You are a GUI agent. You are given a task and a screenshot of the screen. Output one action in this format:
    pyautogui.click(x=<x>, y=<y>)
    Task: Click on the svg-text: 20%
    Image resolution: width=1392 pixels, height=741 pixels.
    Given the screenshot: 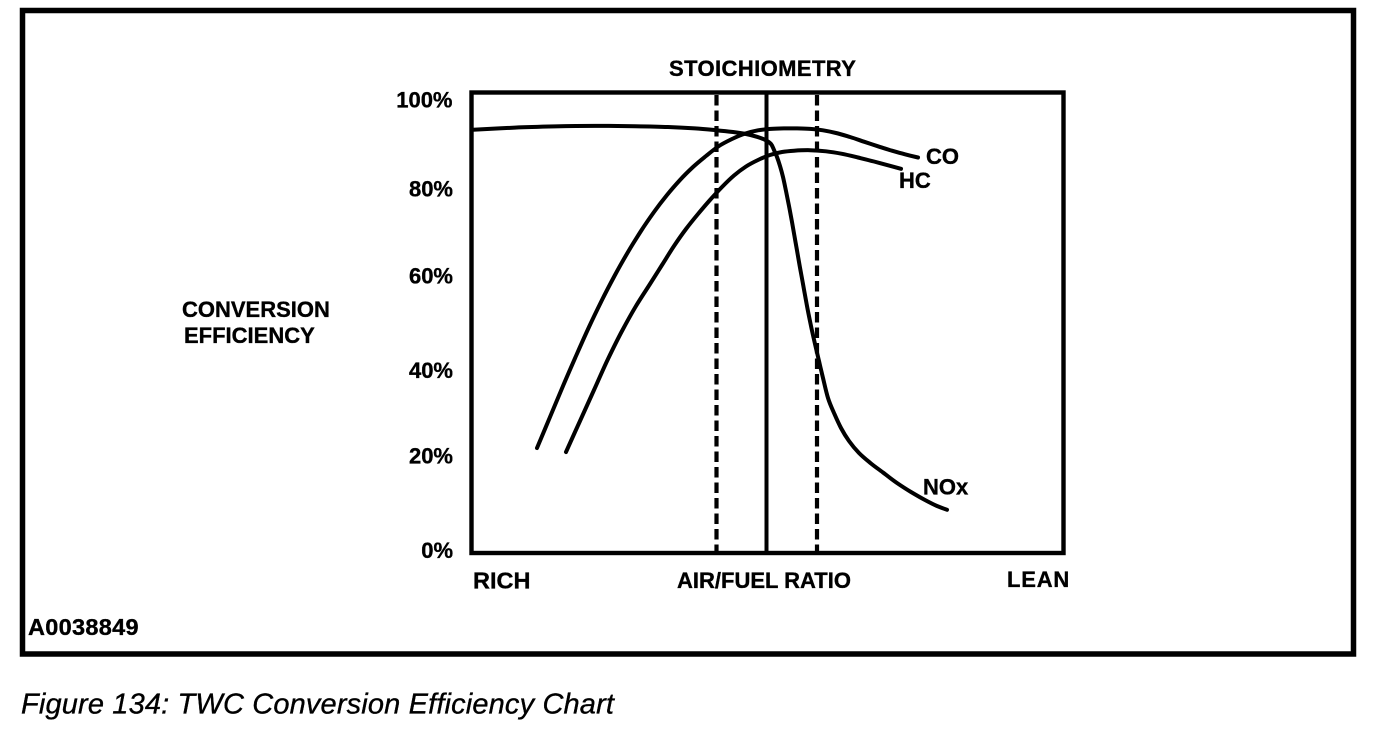 What is the action you would take?
    pyautogui.click(x=431, y=456)
    